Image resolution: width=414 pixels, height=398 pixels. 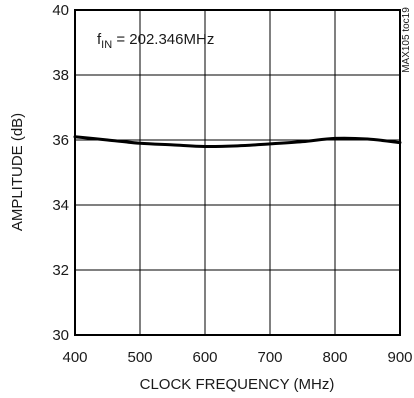 I want to click on x-tick-label: 900, so click(x=399, y=357).